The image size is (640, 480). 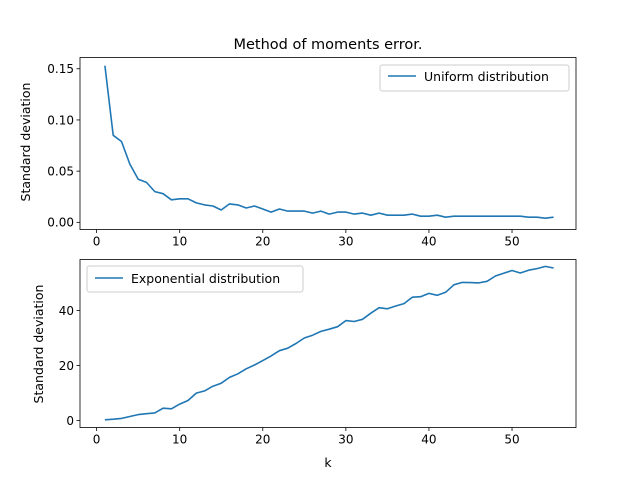 What do you see at coordinates (486, 76) in the screenshot?
I see `top-legend-label: Uniform distribution` at bounding box center [486, 76].